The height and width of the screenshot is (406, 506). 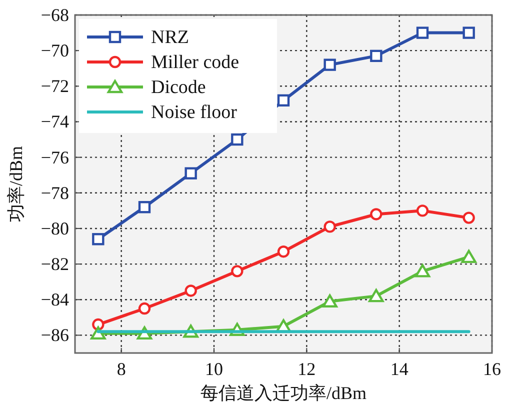 What do you see at coordinates (54, 86) in the screenshot?
I see `y-tick-label: −72` at bounding box center [54, 86].